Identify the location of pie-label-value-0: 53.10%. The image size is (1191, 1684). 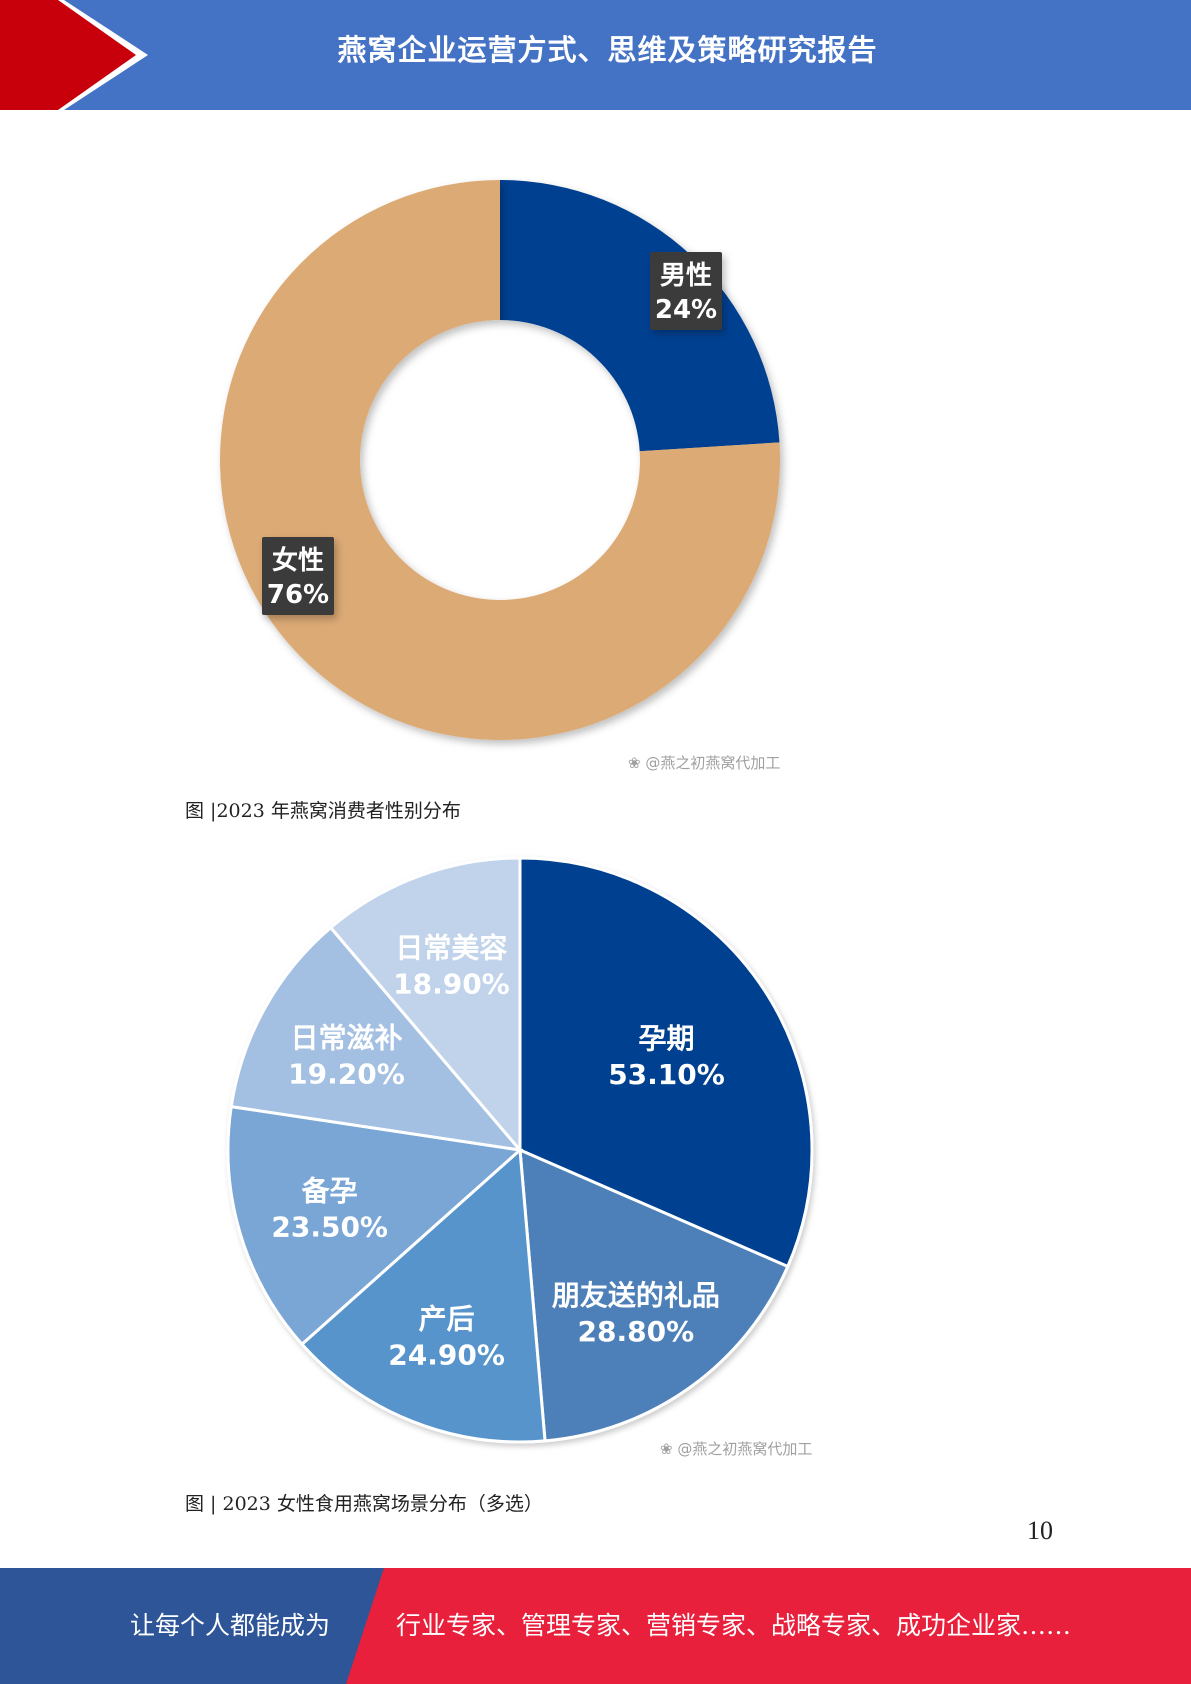
(666, 1074).